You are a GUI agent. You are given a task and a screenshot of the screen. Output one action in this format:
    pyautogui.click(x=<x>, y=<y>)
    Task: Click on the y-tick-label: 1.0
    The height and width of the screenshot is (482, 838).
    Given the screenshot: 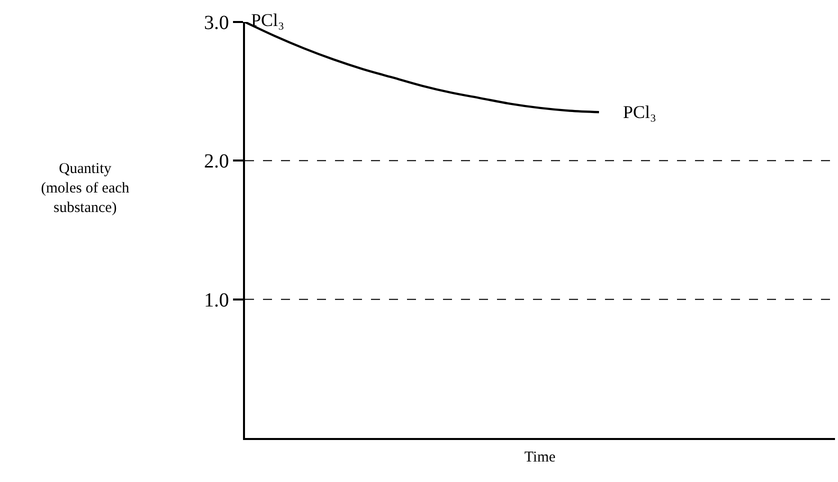 What is the action you would take?
    pyautogui.click(x=216, y=300)
    